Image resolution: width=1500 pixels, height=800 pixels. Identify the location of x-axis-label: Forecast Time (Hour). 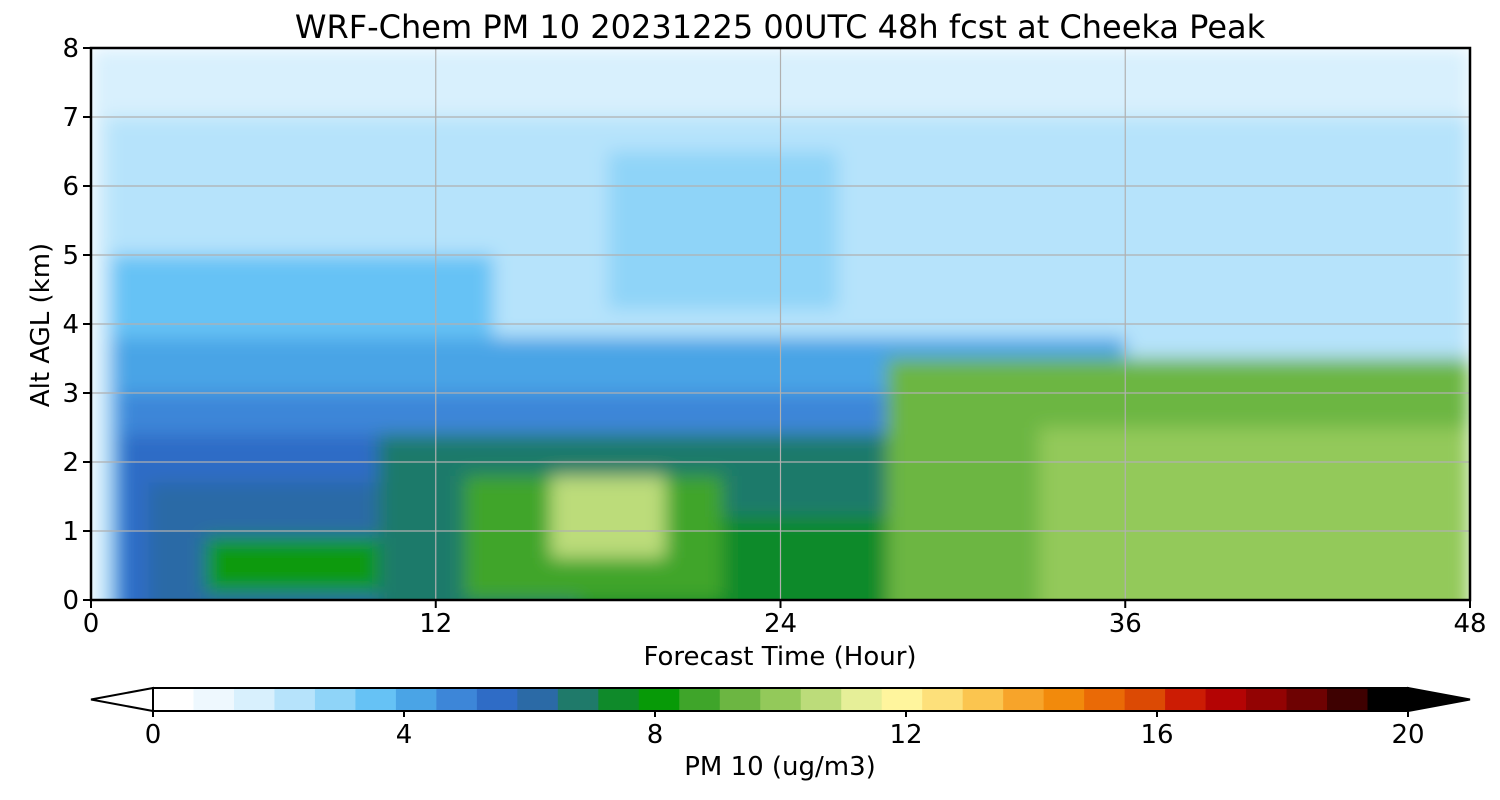
(779, 657).